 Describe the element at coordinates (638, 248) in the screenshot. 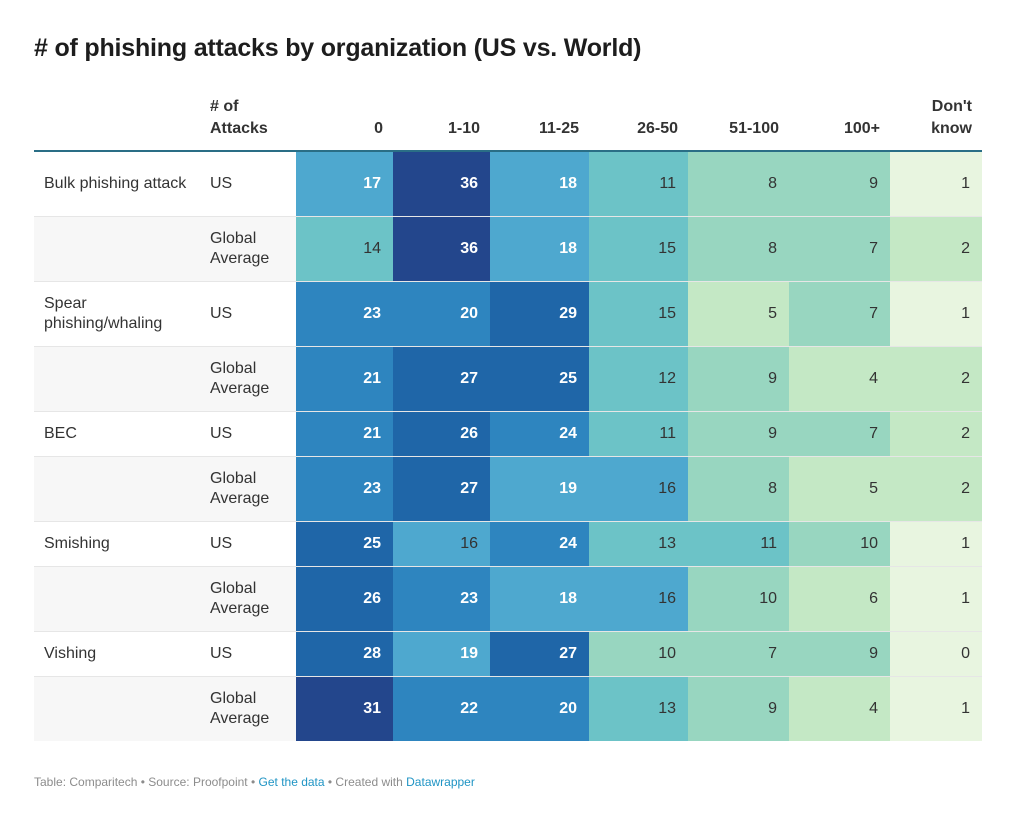

I see `heatmap-cell: 15` at that location.